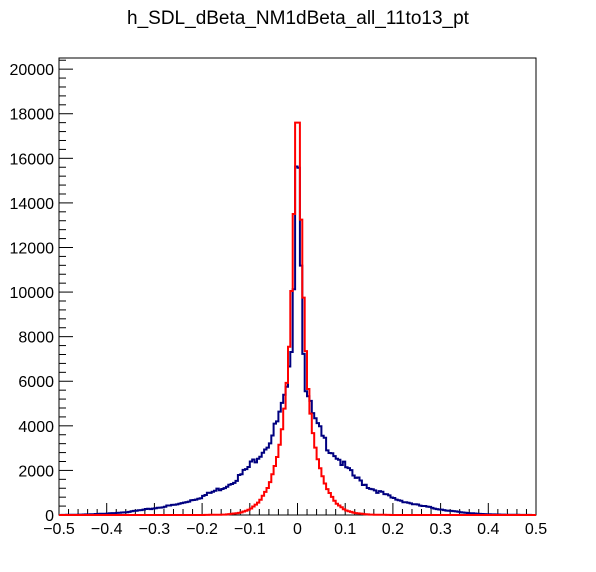 Image resolution: width=596 pixels, height=572 pixels. I want to click on x-tick-label: −0.4, so click(107, 529).